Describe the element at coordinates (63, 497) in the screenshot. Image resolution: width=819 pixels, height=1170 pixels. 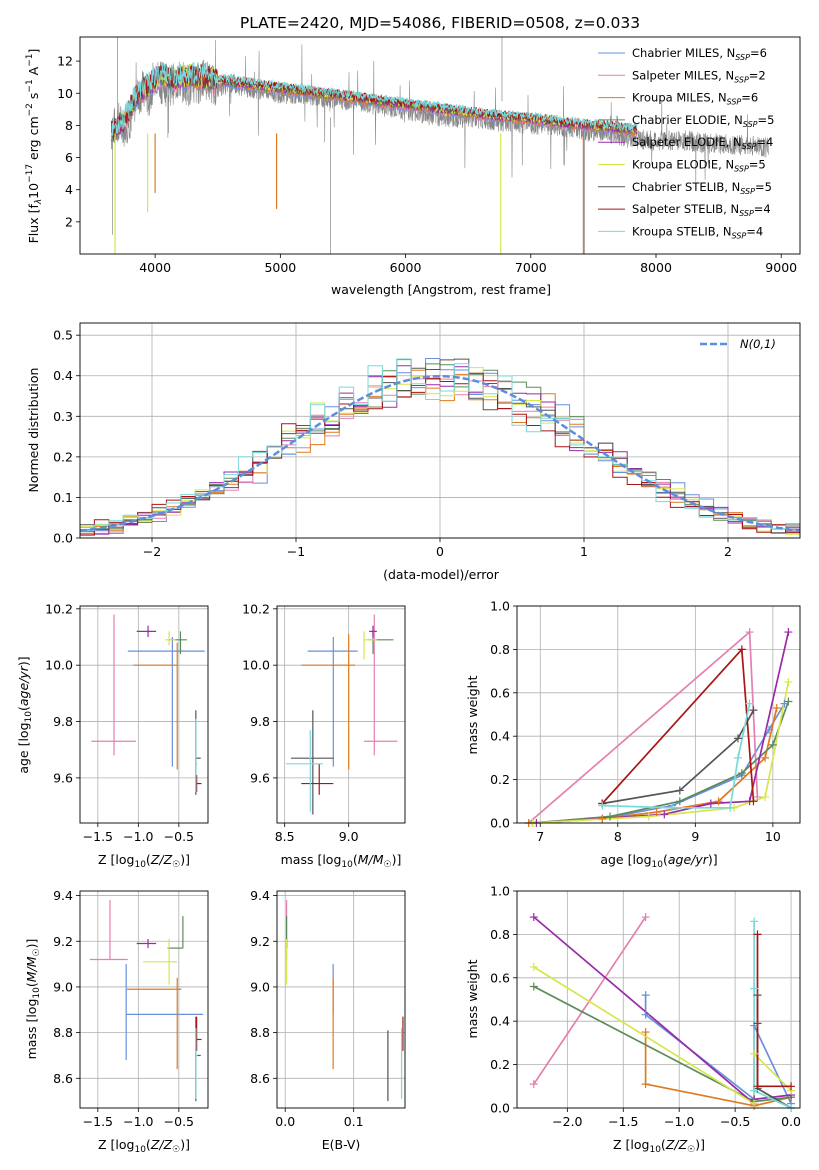
I see `tick-label-y: 0.1` at that location.